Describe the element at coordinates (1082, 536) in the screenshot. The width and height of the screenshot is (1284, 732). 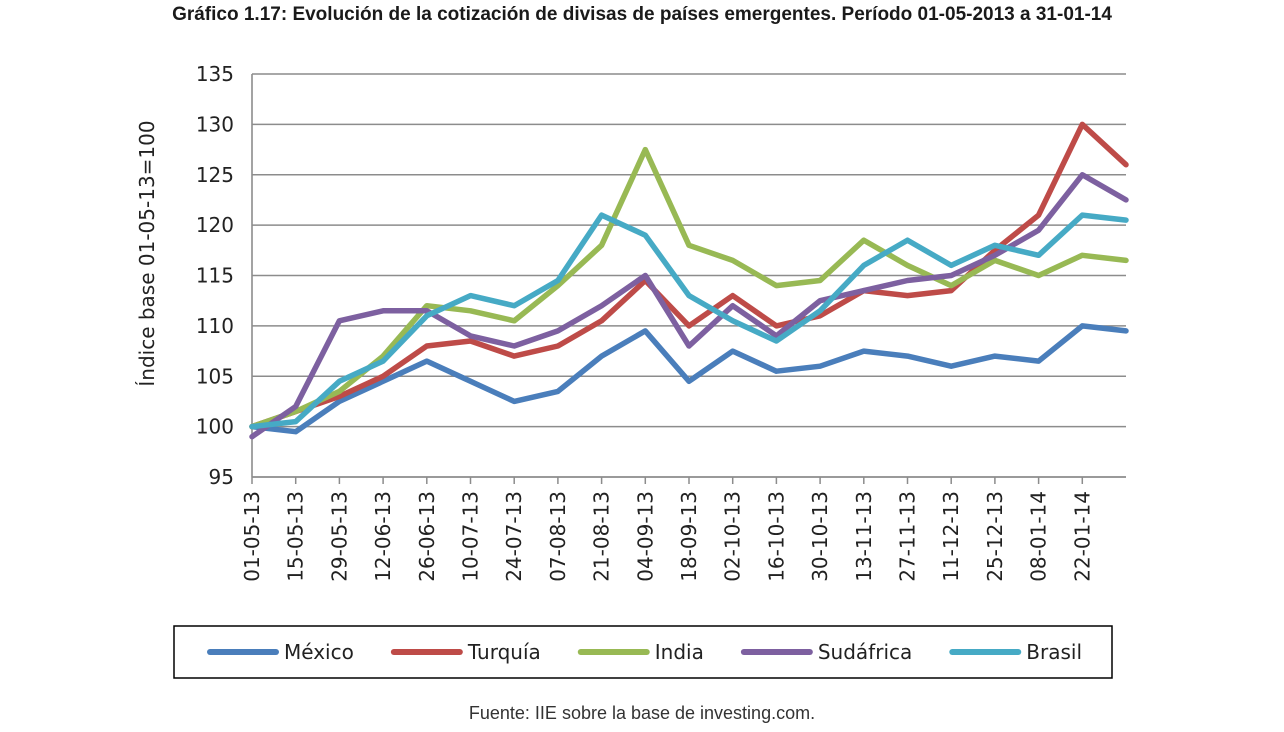
I see `x-tick-label: 22-01-14` at that location.